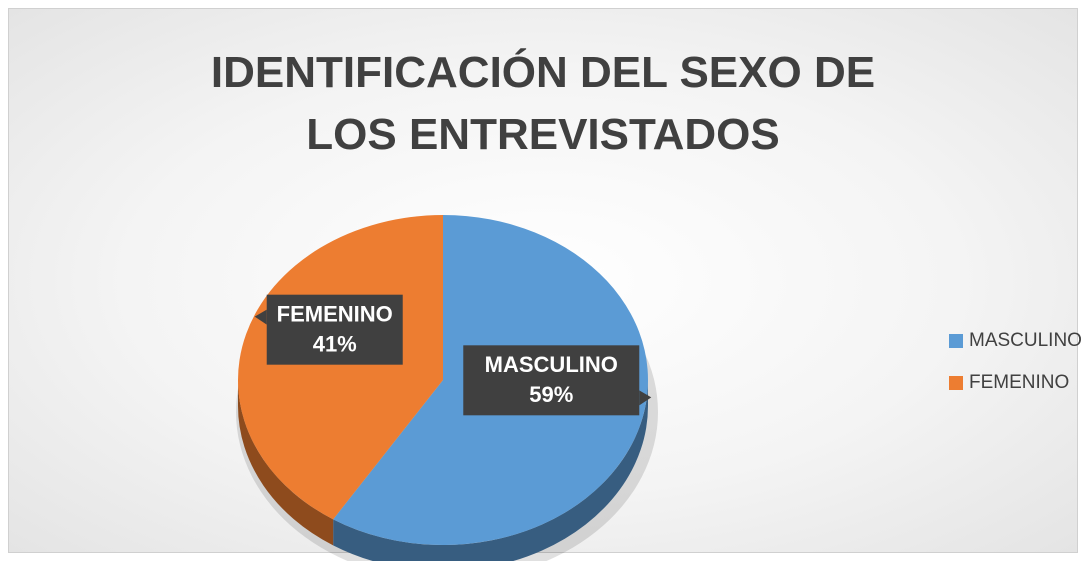 Image resolution: width=1086 pixels, height=561 pixels. I want to click on legend-label: MASCULINO, so click(1025, 340).